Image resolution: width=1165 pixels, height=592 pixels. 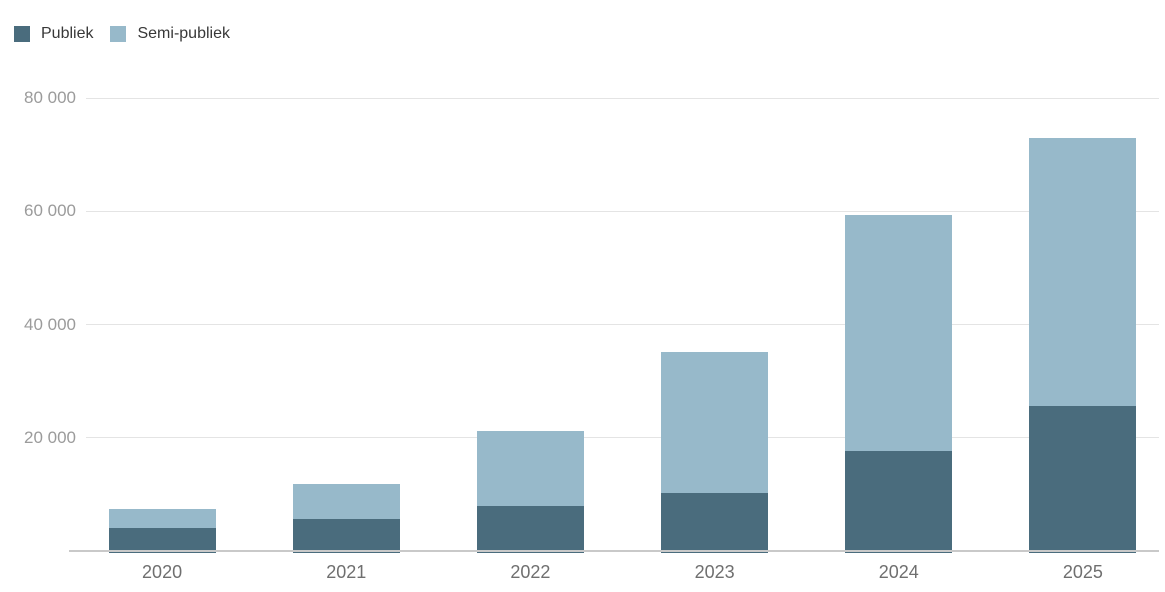 I want to click on bar-2024-semi-publiek, so click(x=899, y=333).